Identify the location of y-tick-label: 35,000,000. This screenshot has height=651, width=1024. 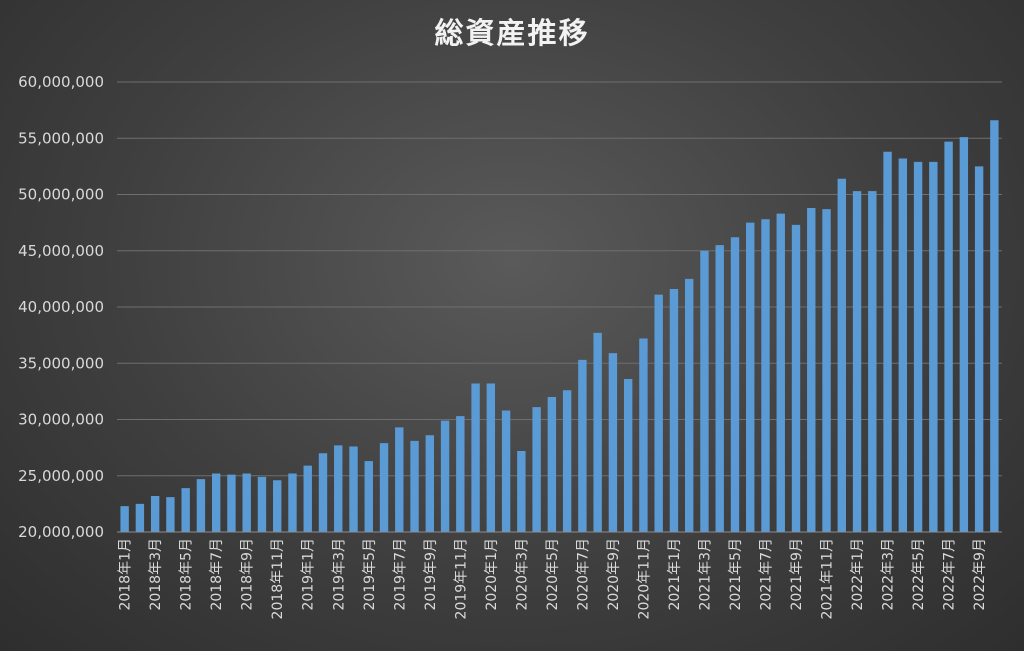
(61, 363).